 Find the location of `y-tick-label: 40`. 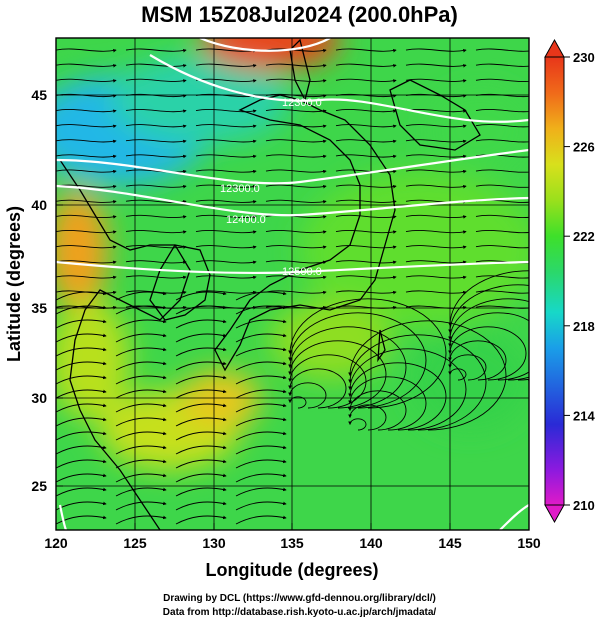

y-tick-label: 40 is located at coordinates (39, 205).